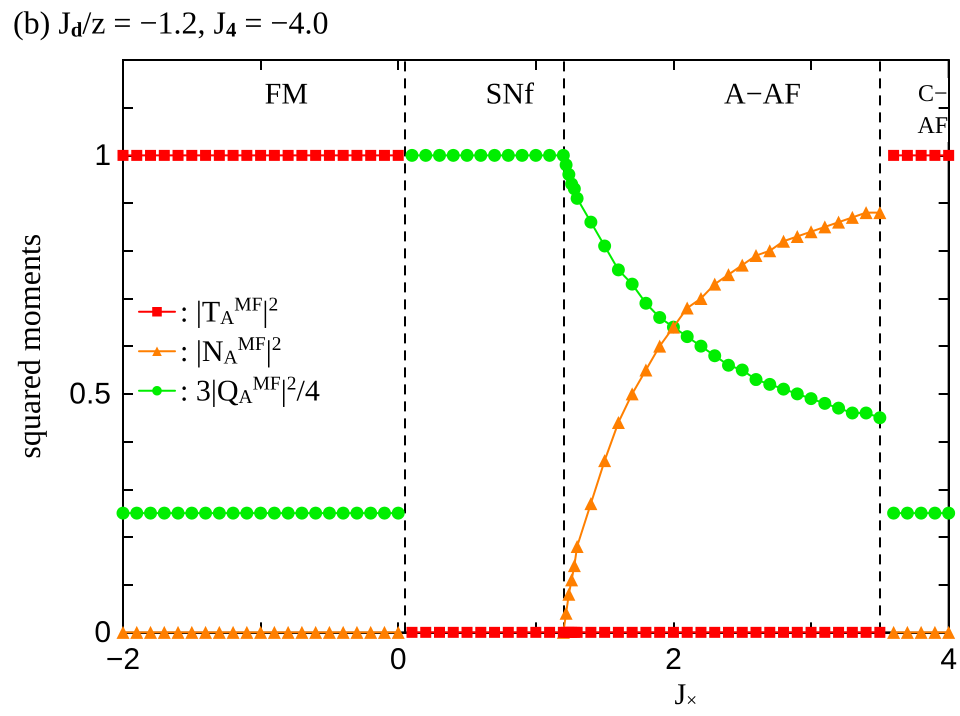 The image size is (960, 716). Describe the element at coordinates (170, 23) in the screenshot. I see `chart-title: (b) Jd/z = −1.2, J4 = −4.0` at that location.